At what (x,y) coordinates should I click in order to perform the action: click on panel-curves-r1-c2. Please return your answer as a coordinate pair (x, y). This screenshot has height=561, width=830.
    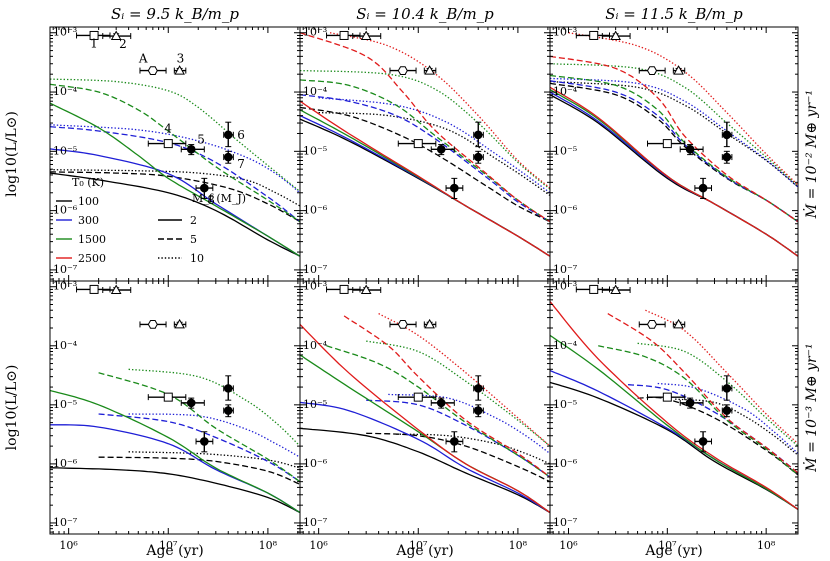
    Looking at the image, I should click on (674, 405).